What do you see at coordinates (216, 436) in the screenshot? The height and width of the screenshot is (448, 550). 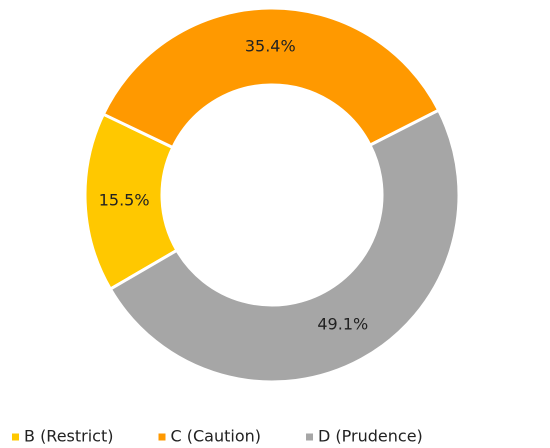 I see `legend-label: C (Caution)` at bounding box center [216, 436].